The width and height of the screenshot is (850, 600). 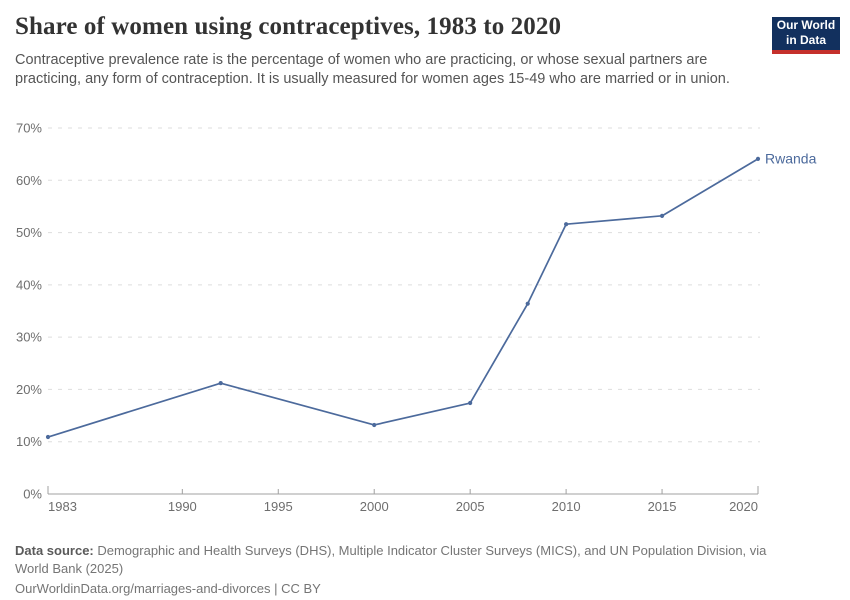 What do you see at coordinates (29, 311) in the screenshot?
I see `y-axis-labels: 0% 10% 20% 30% 40% 50% 60% 70%` at bounding box center [29, 311].